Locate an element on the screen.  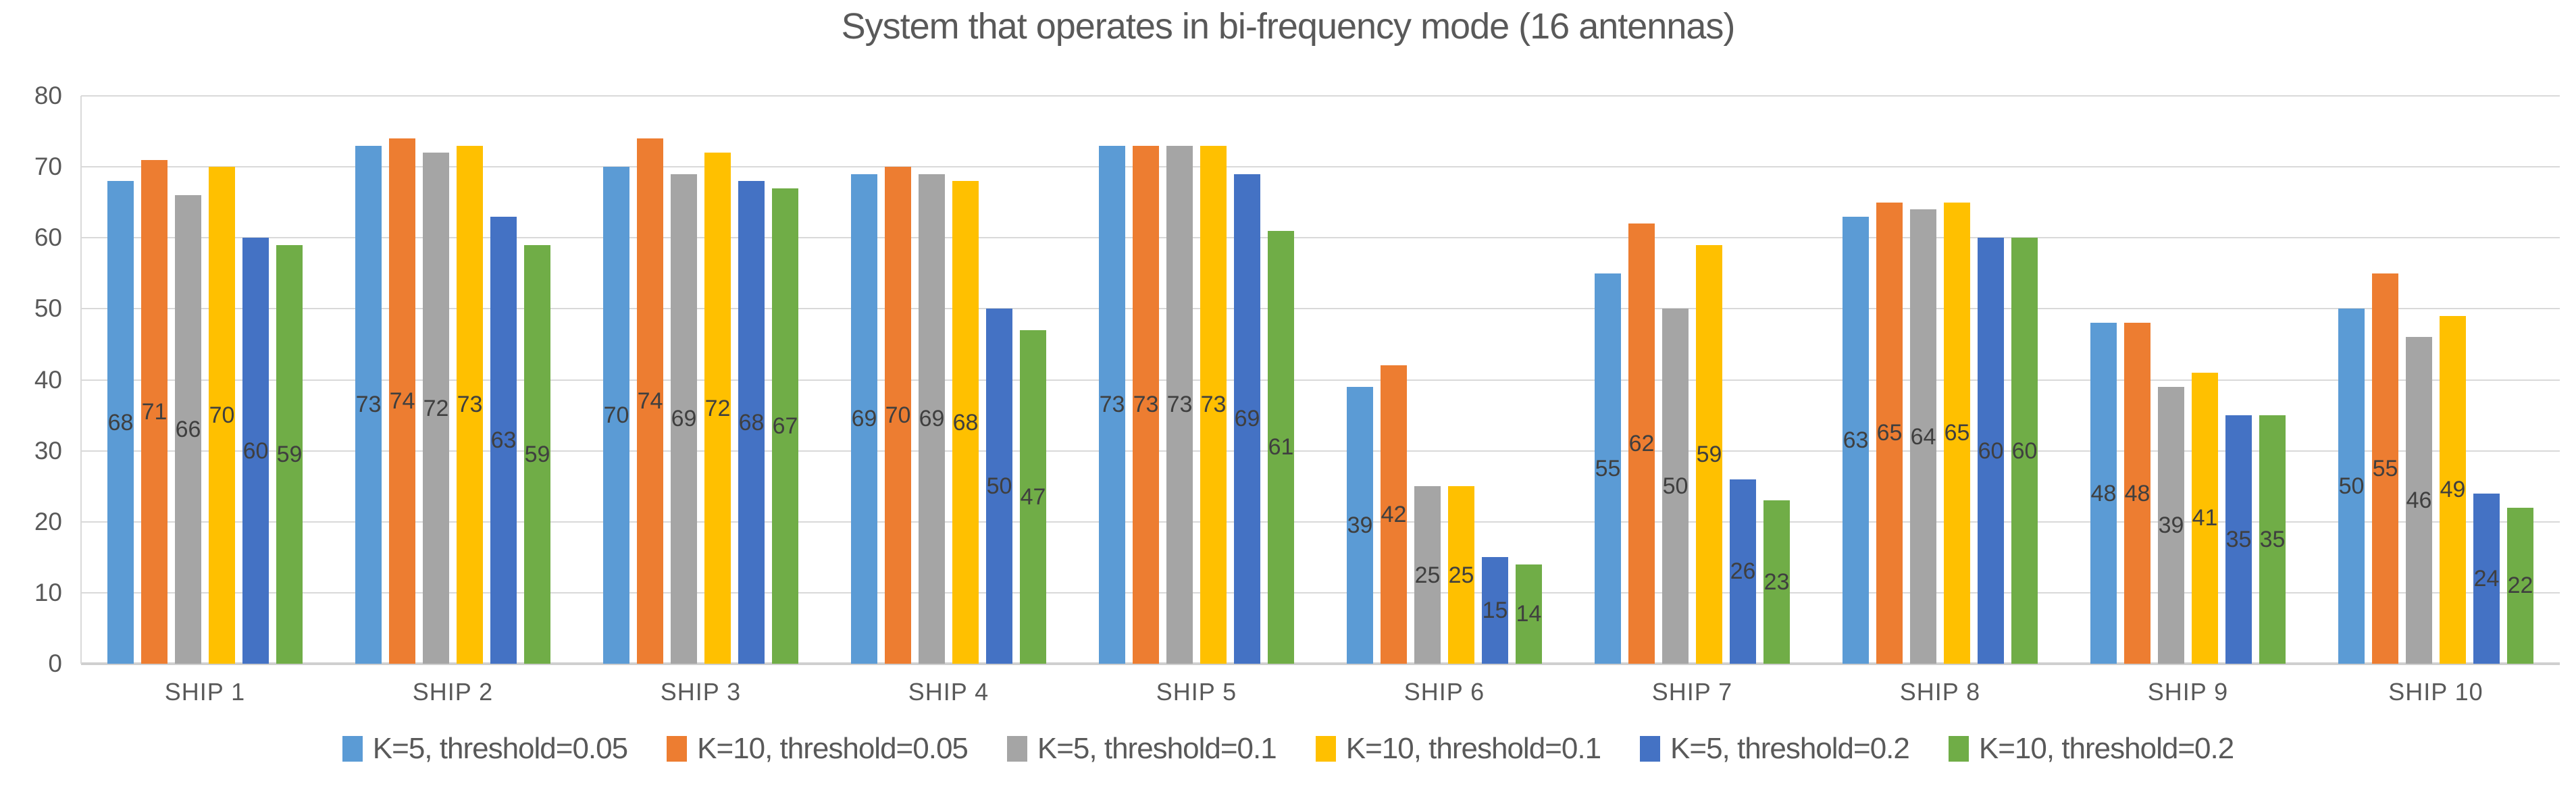
x-category-label: SHIP 4 is located at coordinates (948, 692).